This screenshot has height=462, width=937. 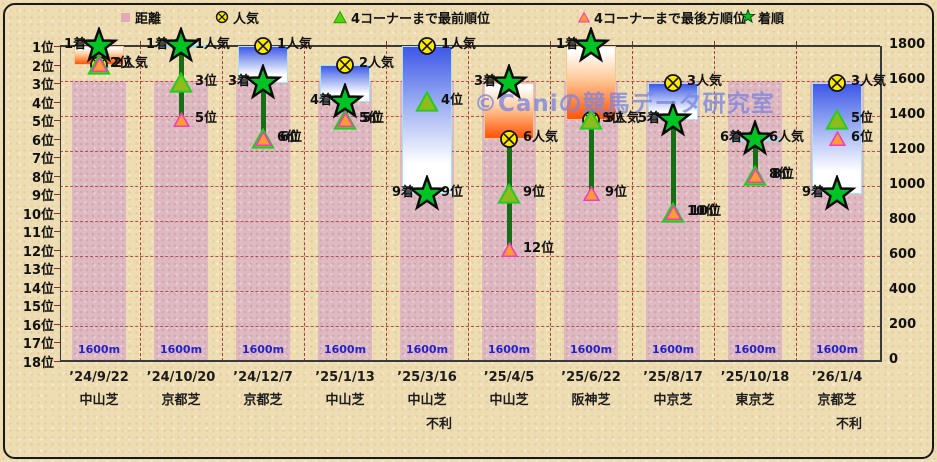 What do you see at coordinates (771, 19) in the screenshot?
I see `legend-label-finish: 着順` at bounding box center [771, 19].